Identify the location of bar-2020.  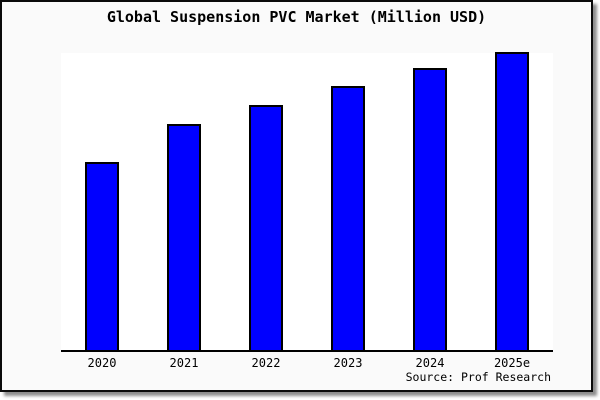
(102, 256).